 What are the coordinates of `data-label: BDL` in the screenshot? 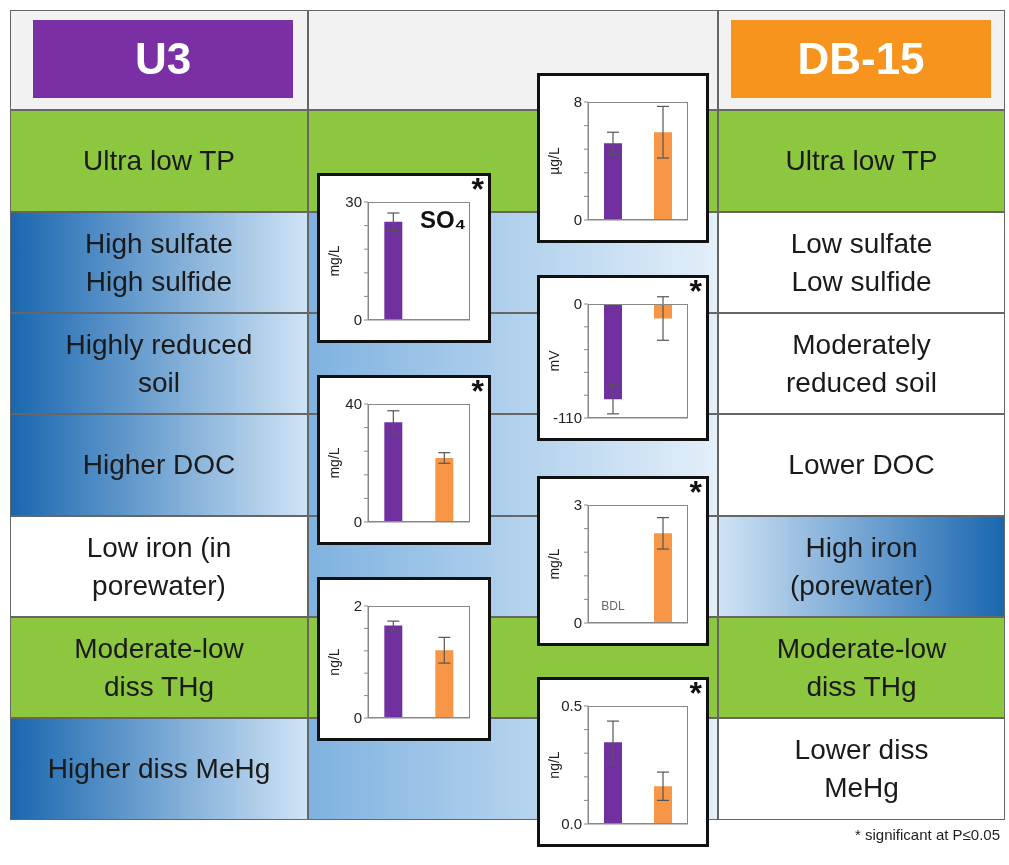 It's located at (613, 606).